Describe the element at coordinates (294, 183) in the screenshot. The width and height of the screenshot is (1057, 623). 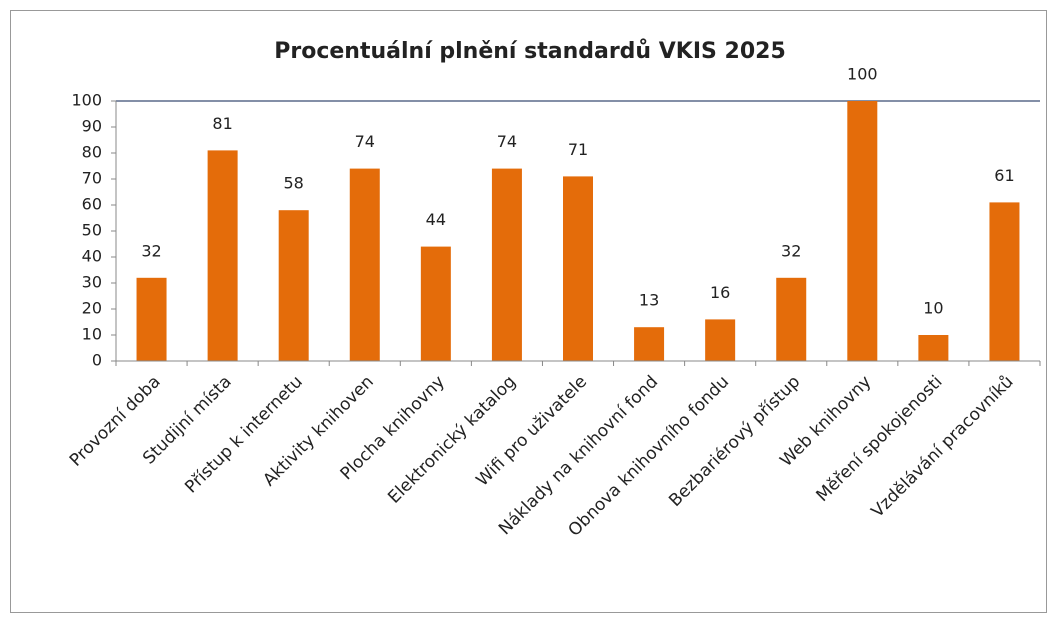
I see `data-label: 58` at that location.